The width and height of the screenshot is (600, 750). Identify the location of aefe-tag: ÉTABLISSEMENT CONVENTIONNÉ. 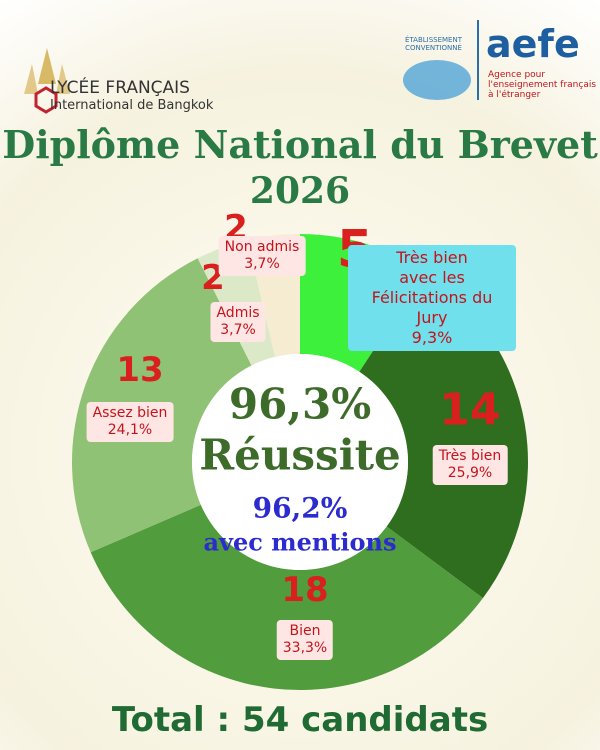
(433, 44).